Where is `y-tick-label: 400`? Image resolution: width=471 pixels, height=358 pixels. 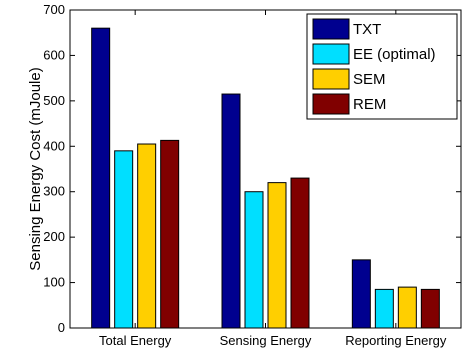 y-tick-label: 400 is located at coordinates (54, 145).